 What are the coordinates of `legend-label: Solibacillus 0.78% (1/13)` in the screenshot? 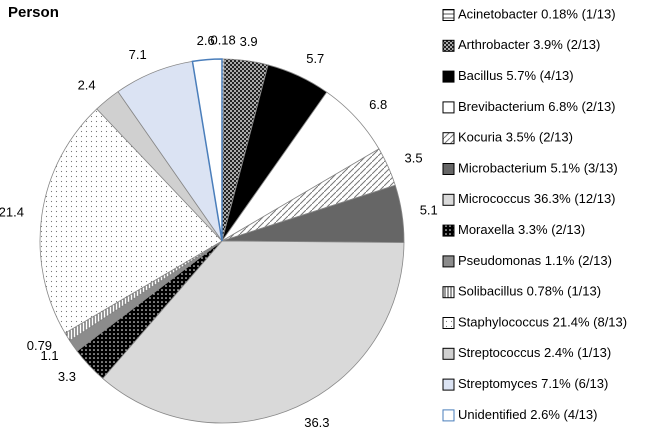 It's located at (529, 291).